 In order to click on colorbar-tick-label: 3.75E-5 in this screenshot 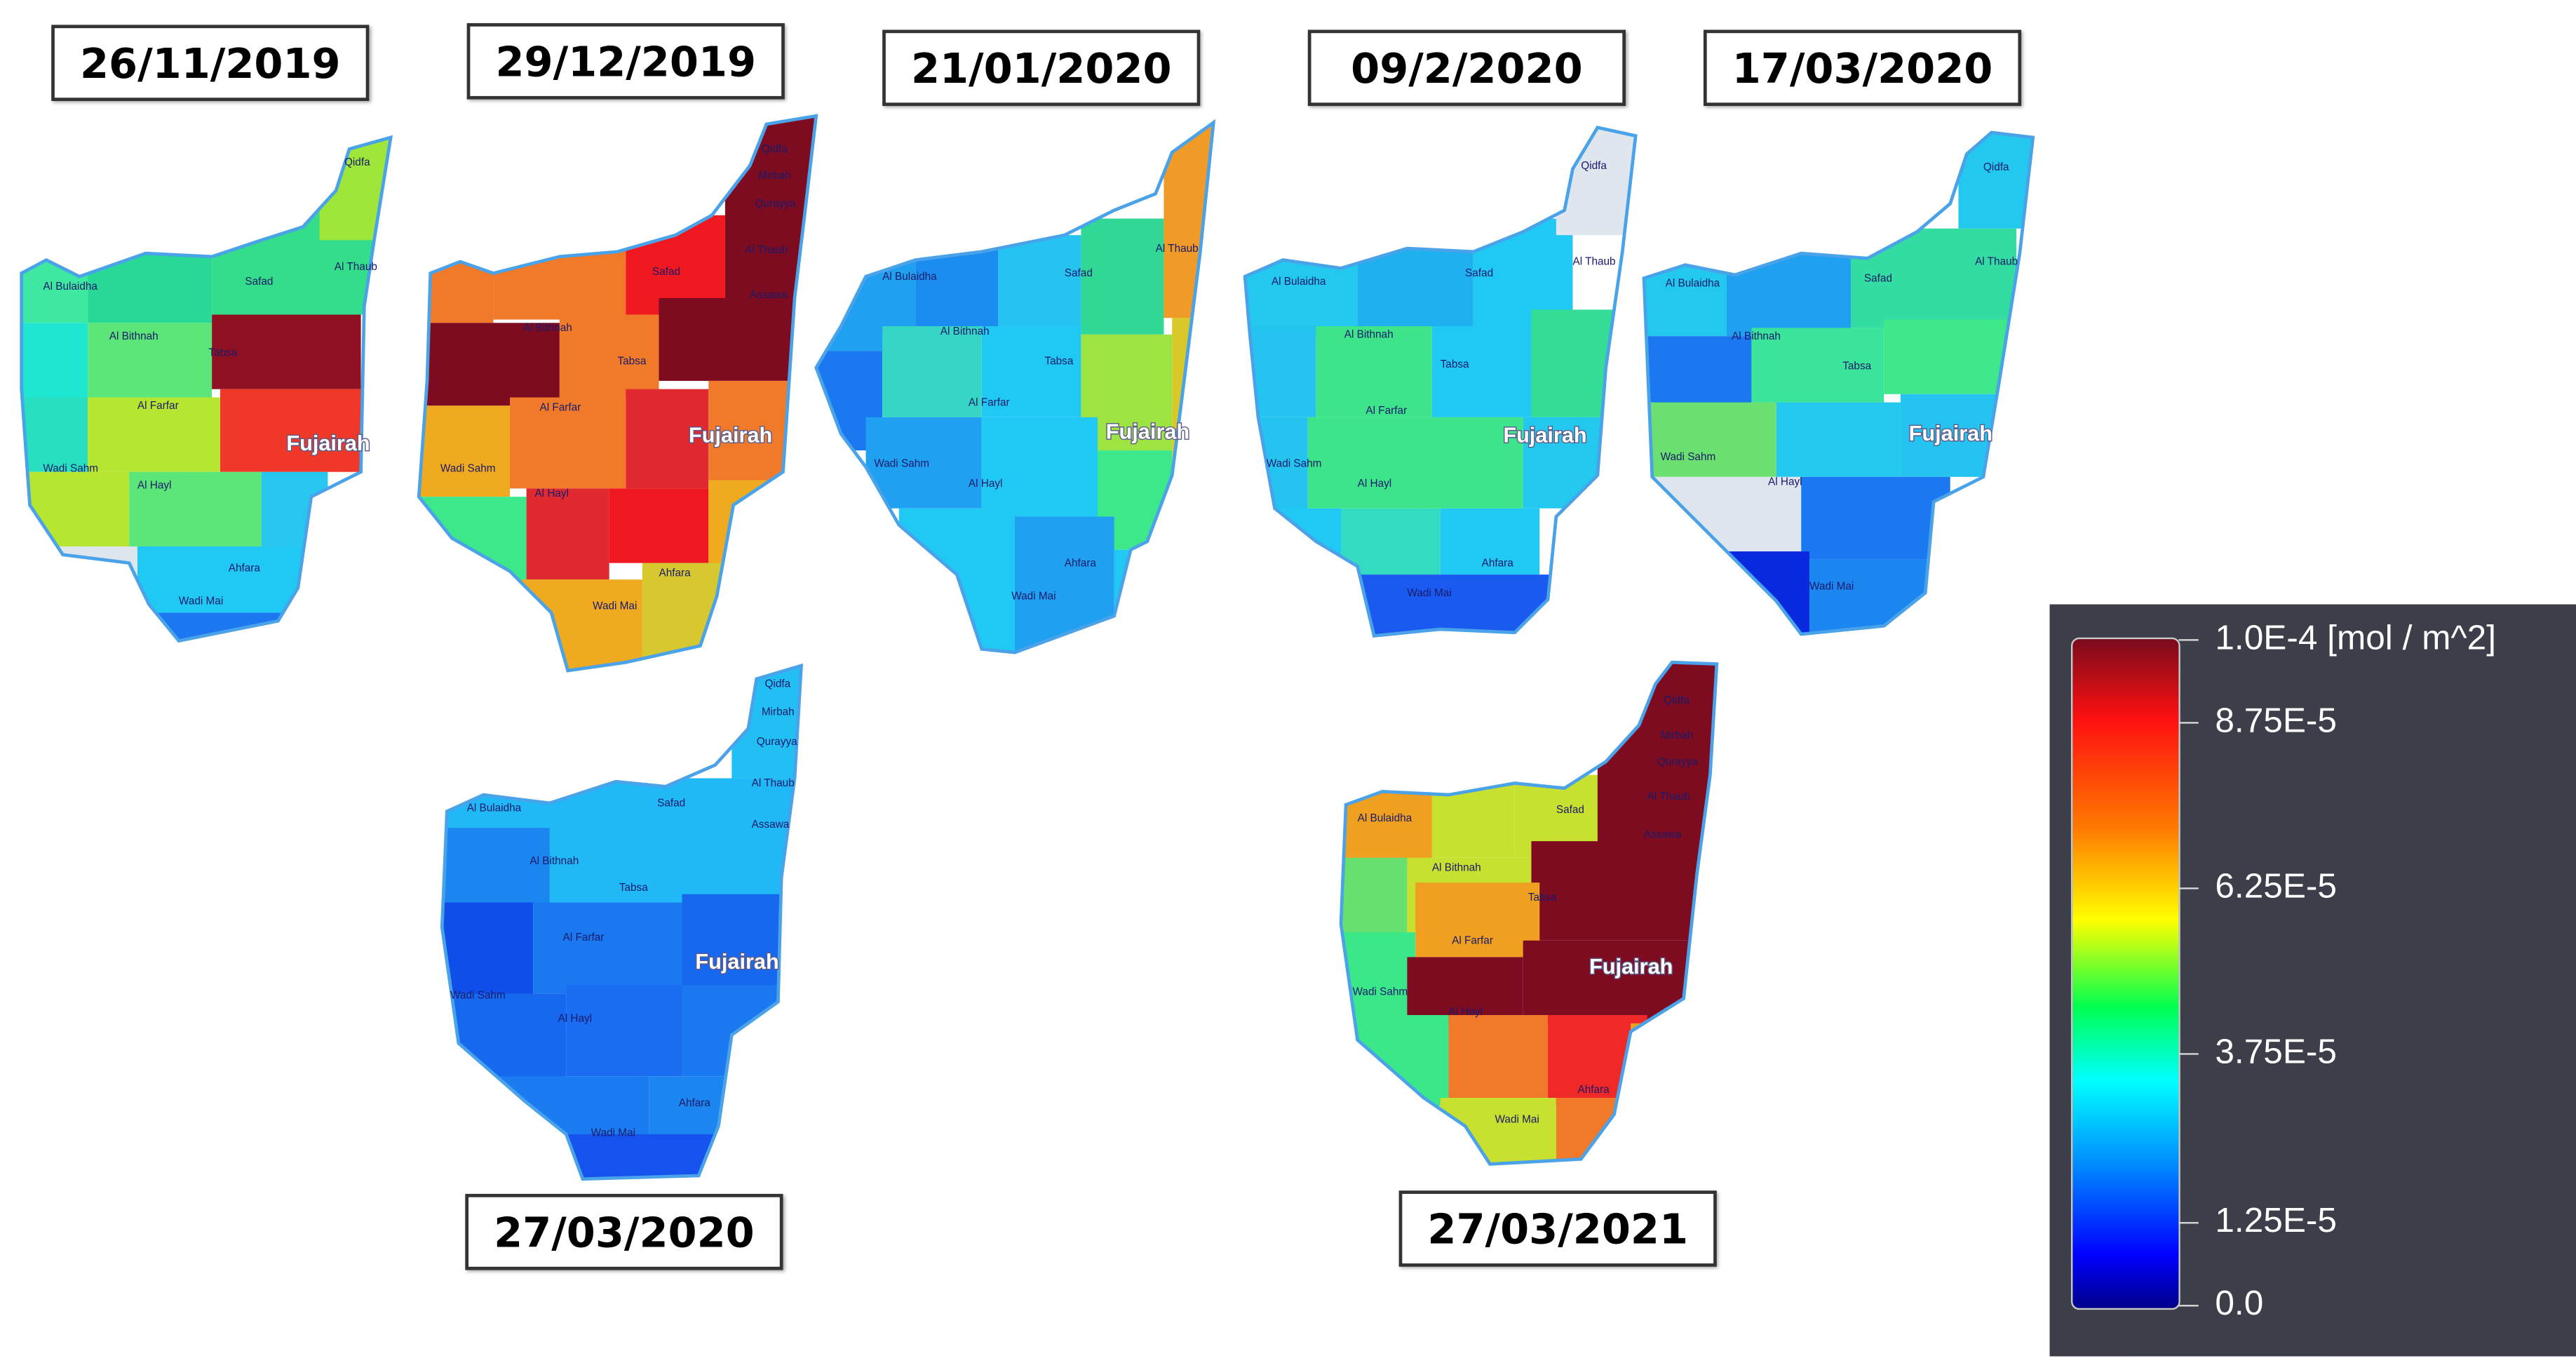, I will do `click(2276, 1052)`.